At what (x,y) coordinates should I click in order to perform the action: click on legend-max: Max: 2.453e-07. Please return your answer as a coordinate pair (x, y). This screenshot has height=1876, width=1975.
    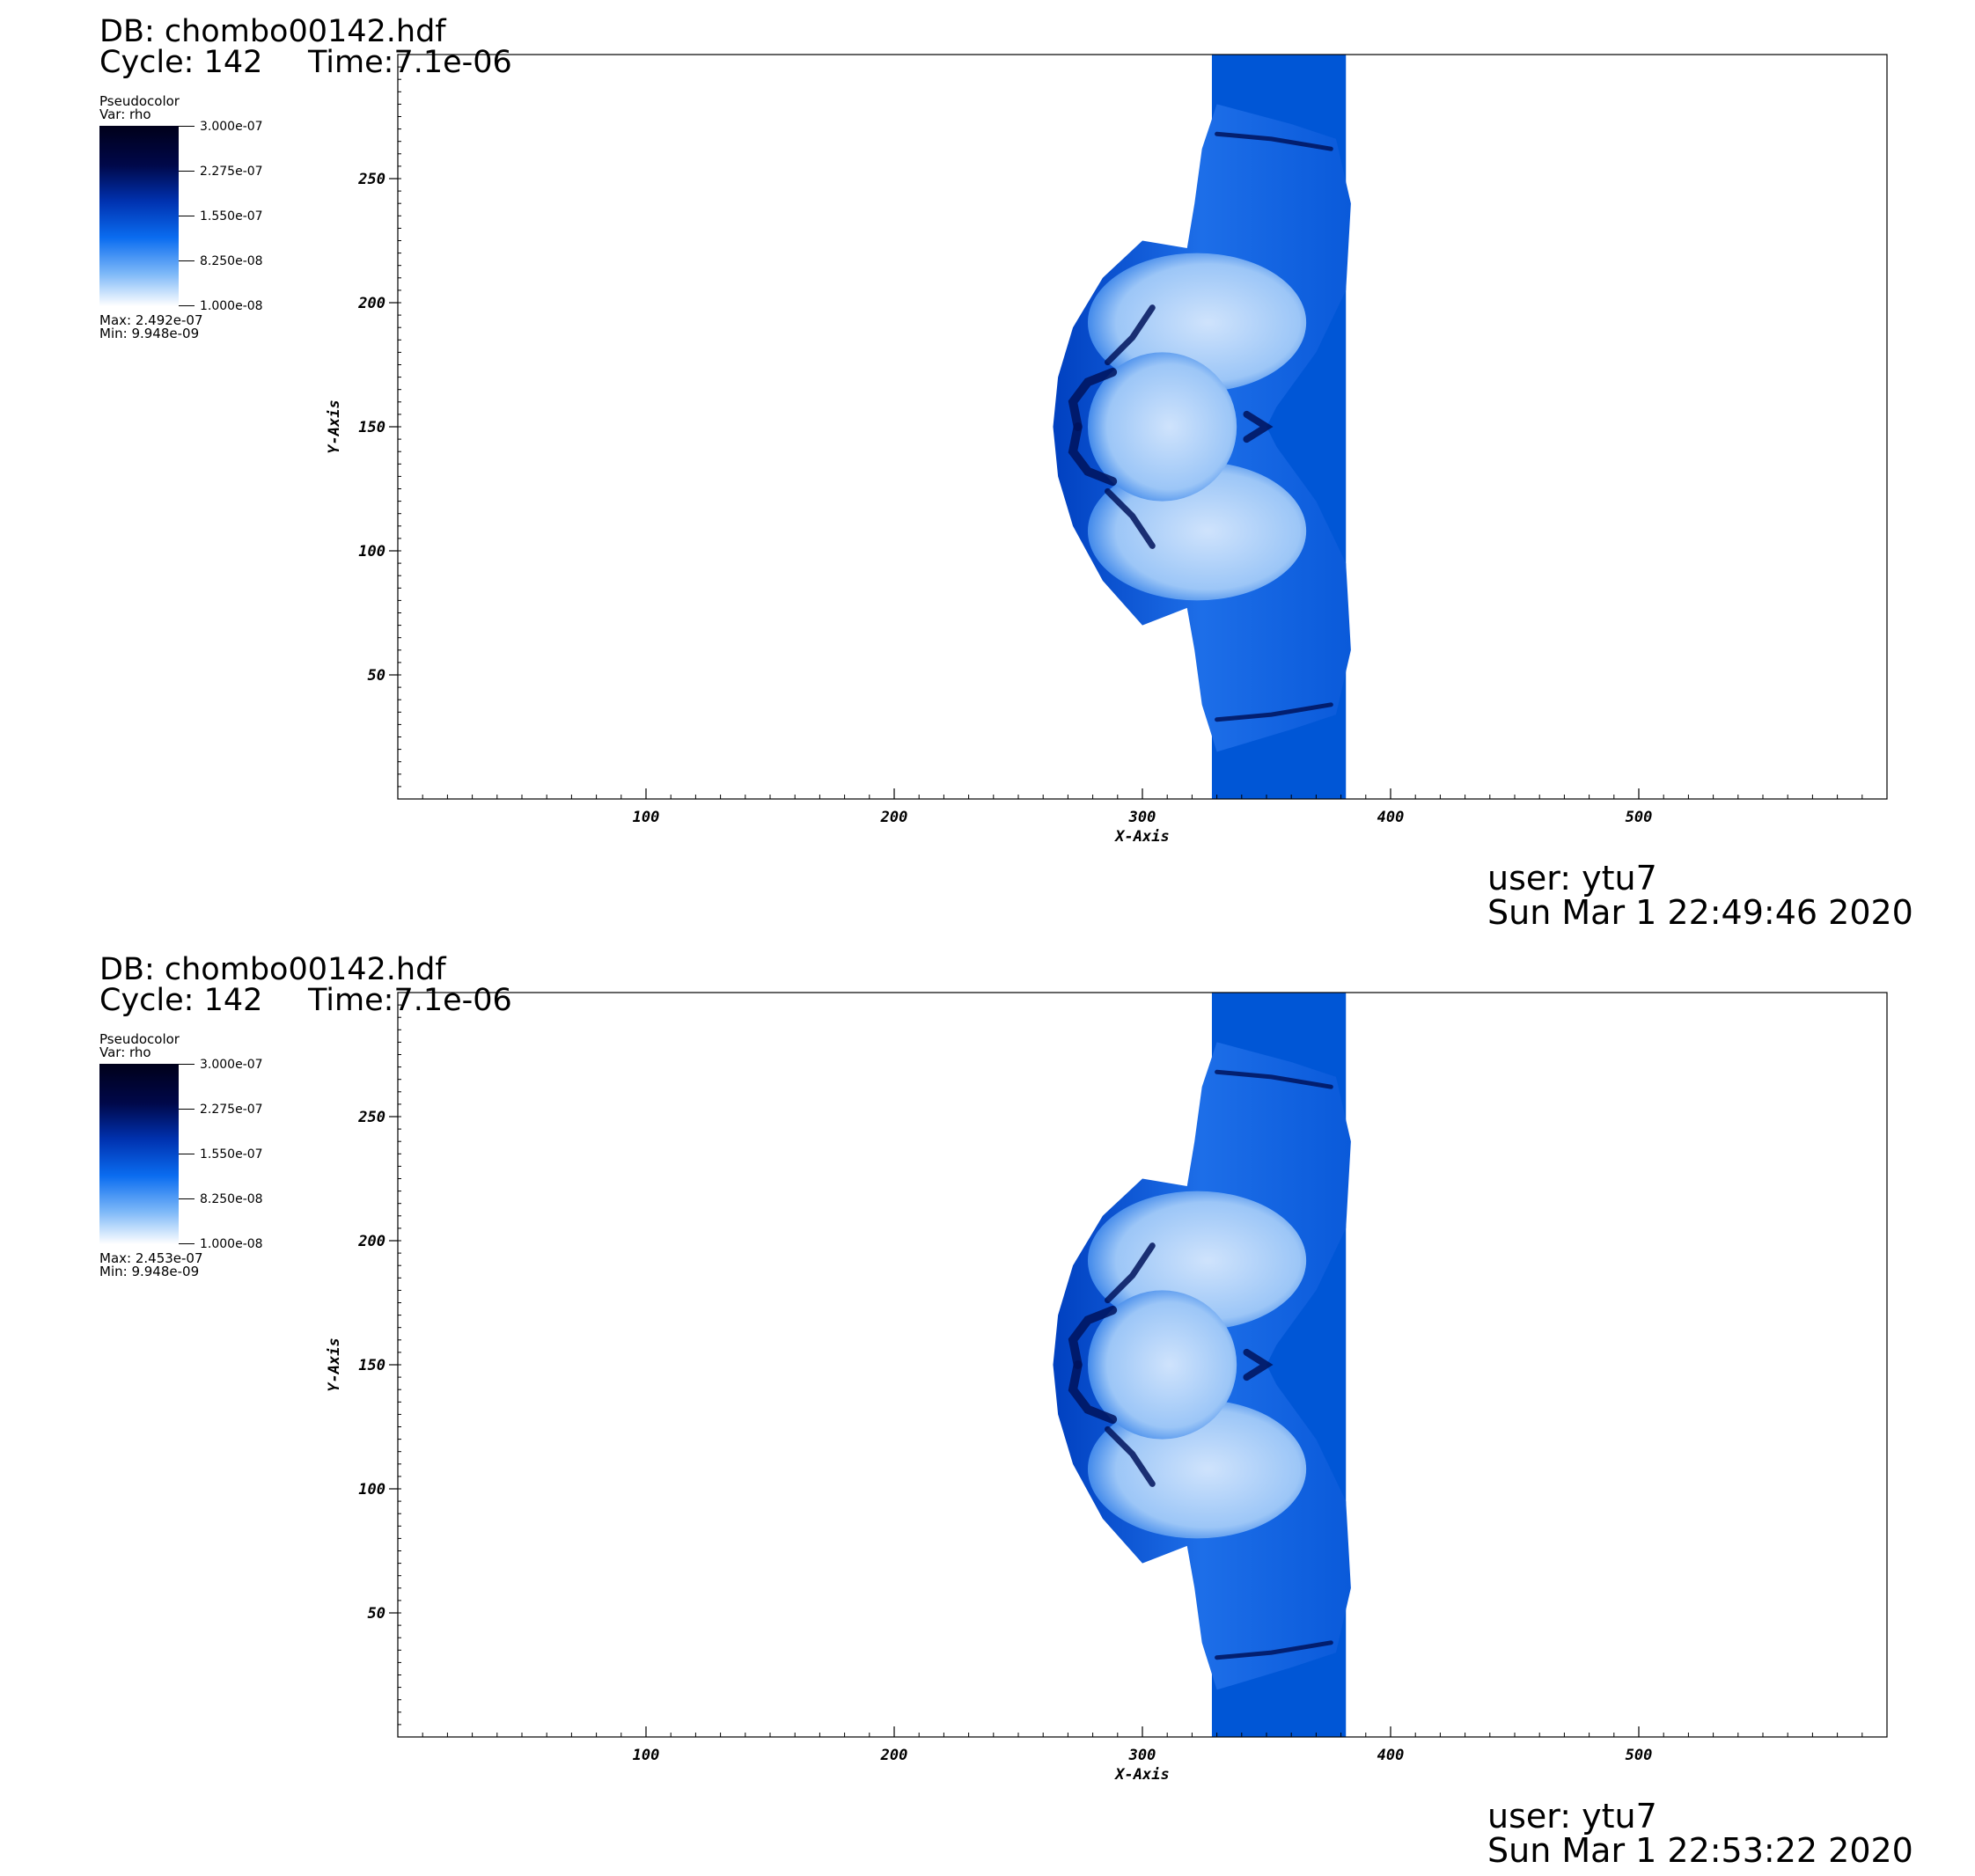
    Looking at the image, I should click on (151, 1258).